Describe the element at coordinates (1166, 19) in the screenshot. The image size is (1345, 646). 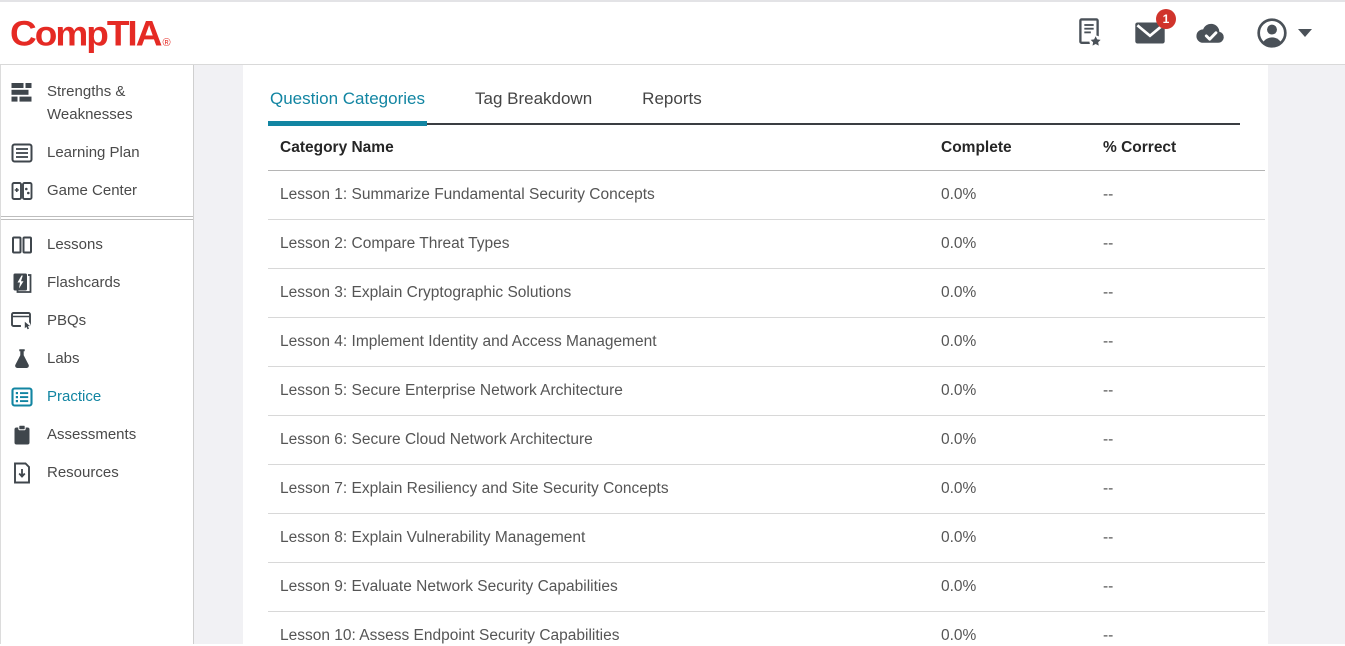
I see `mail-badge: 1` at that location.